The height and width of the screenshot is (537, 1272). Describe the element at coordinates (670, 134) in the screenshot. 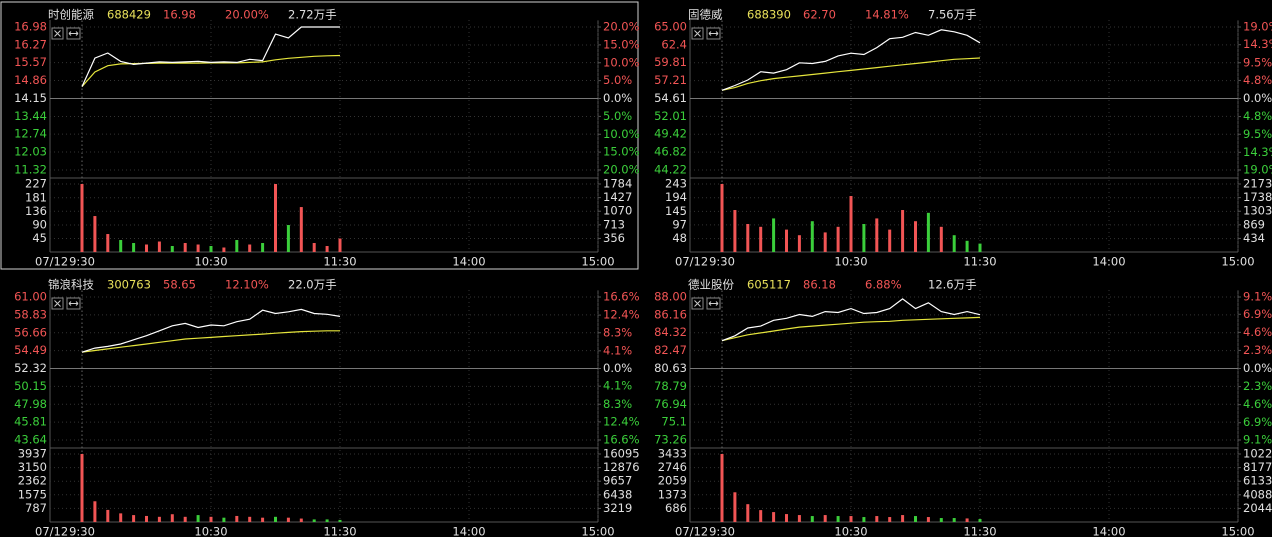

I see `price-tick-label: 49.42` at that location.